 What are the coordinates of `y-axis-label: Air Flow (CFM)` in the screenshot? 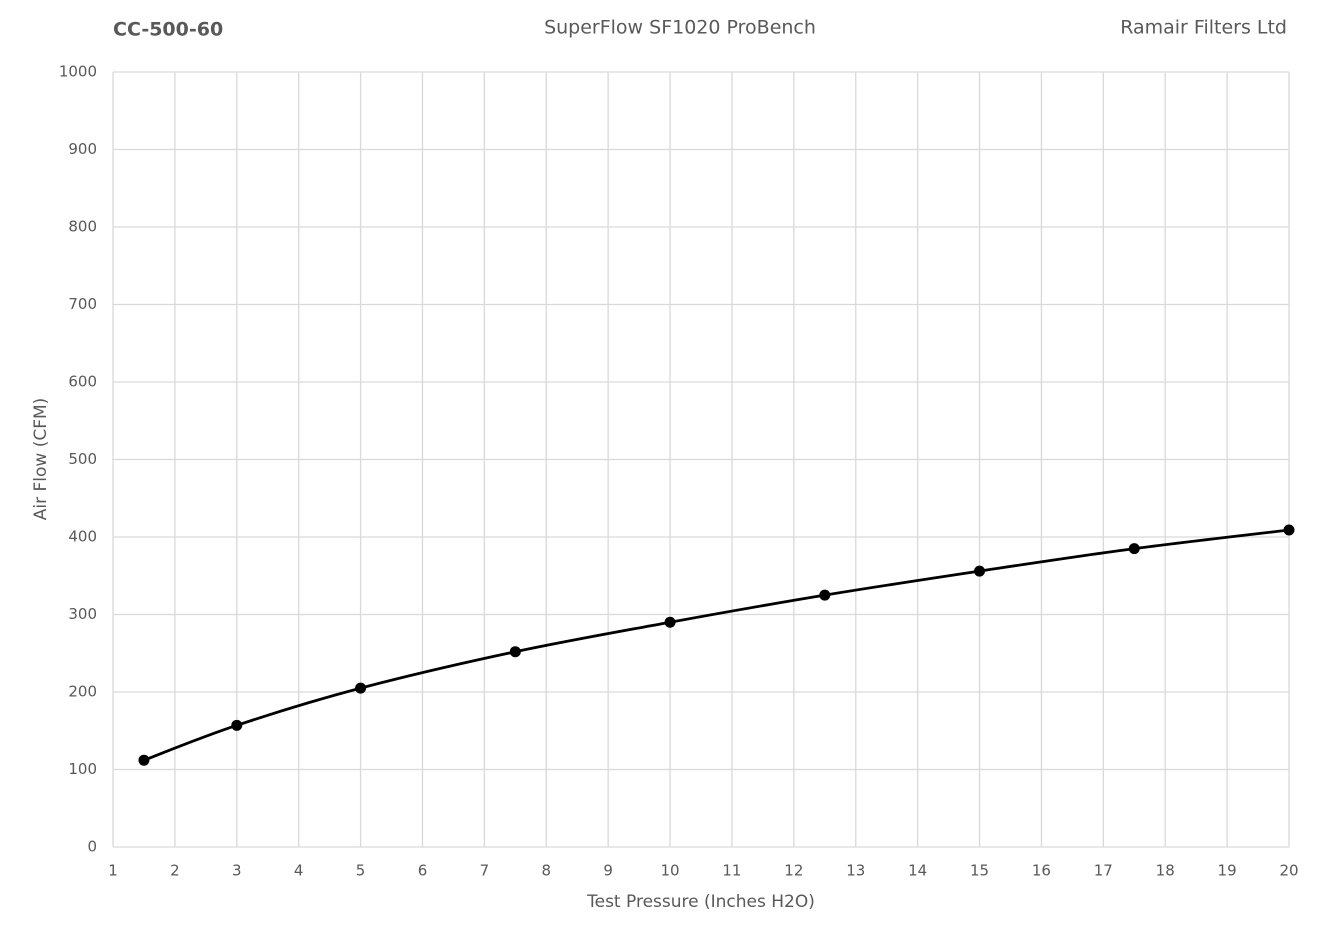 It's located at (41, 459).